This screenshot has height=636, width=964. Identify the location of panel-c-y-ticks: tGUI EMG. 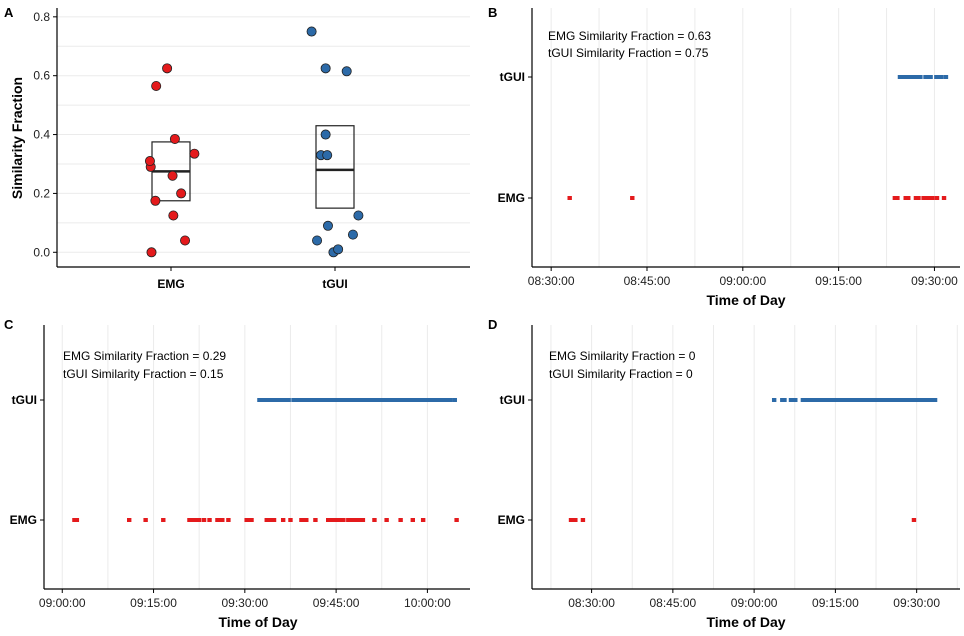
(27, 460).